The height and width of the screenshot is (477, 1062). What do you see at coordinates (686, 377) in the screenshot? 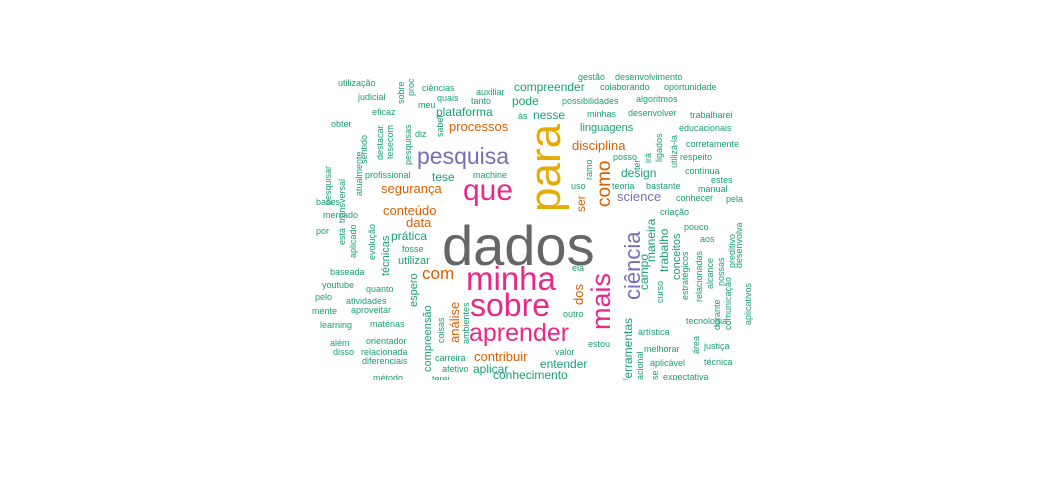
I see `word-expectativa: expectativa` at bounding box center [686, 377].